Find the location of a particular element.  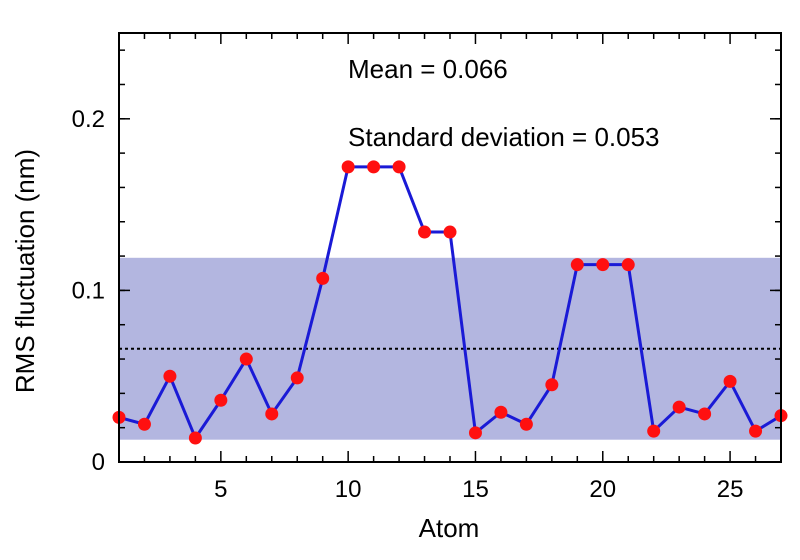

x-tick-label: 20 is located at coordinates (602, 489).